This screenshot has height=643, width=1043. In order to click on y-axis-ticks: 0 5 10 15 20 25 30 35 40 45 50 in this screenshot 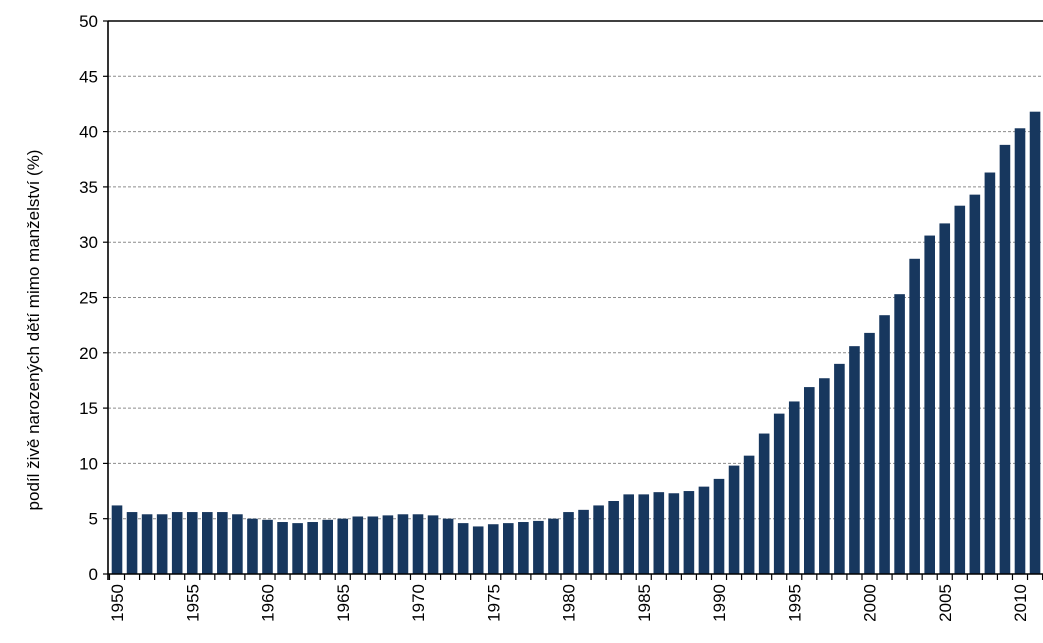, I will do `click(93, 298)`.